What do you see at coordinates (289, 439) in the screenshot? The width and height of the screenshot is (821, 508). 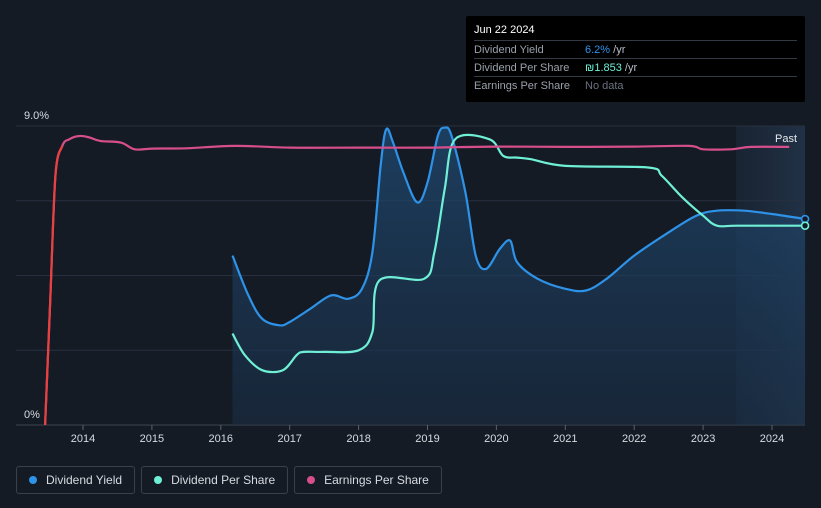 I see `x-tick-label: 2017` at bounding box center [289, 439].